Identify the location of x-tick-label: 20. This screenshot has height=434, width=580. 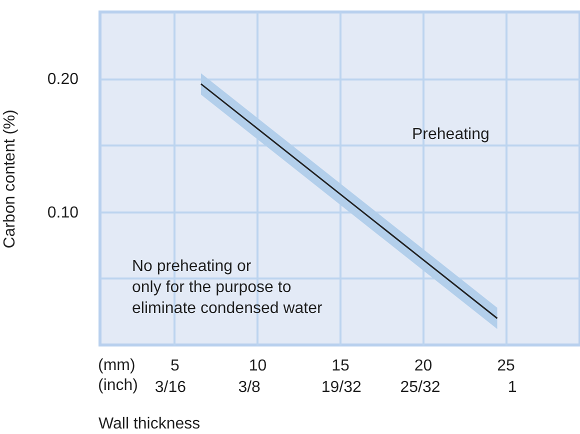
(423, 366).